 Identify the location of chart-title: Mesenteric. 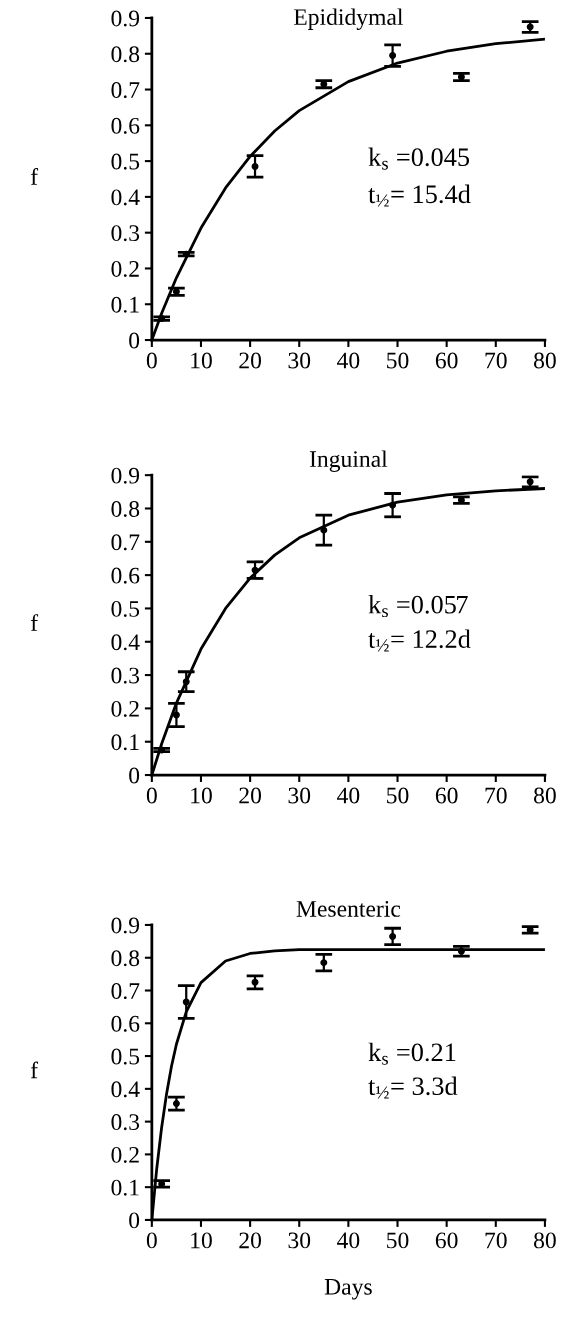
(348, 909).